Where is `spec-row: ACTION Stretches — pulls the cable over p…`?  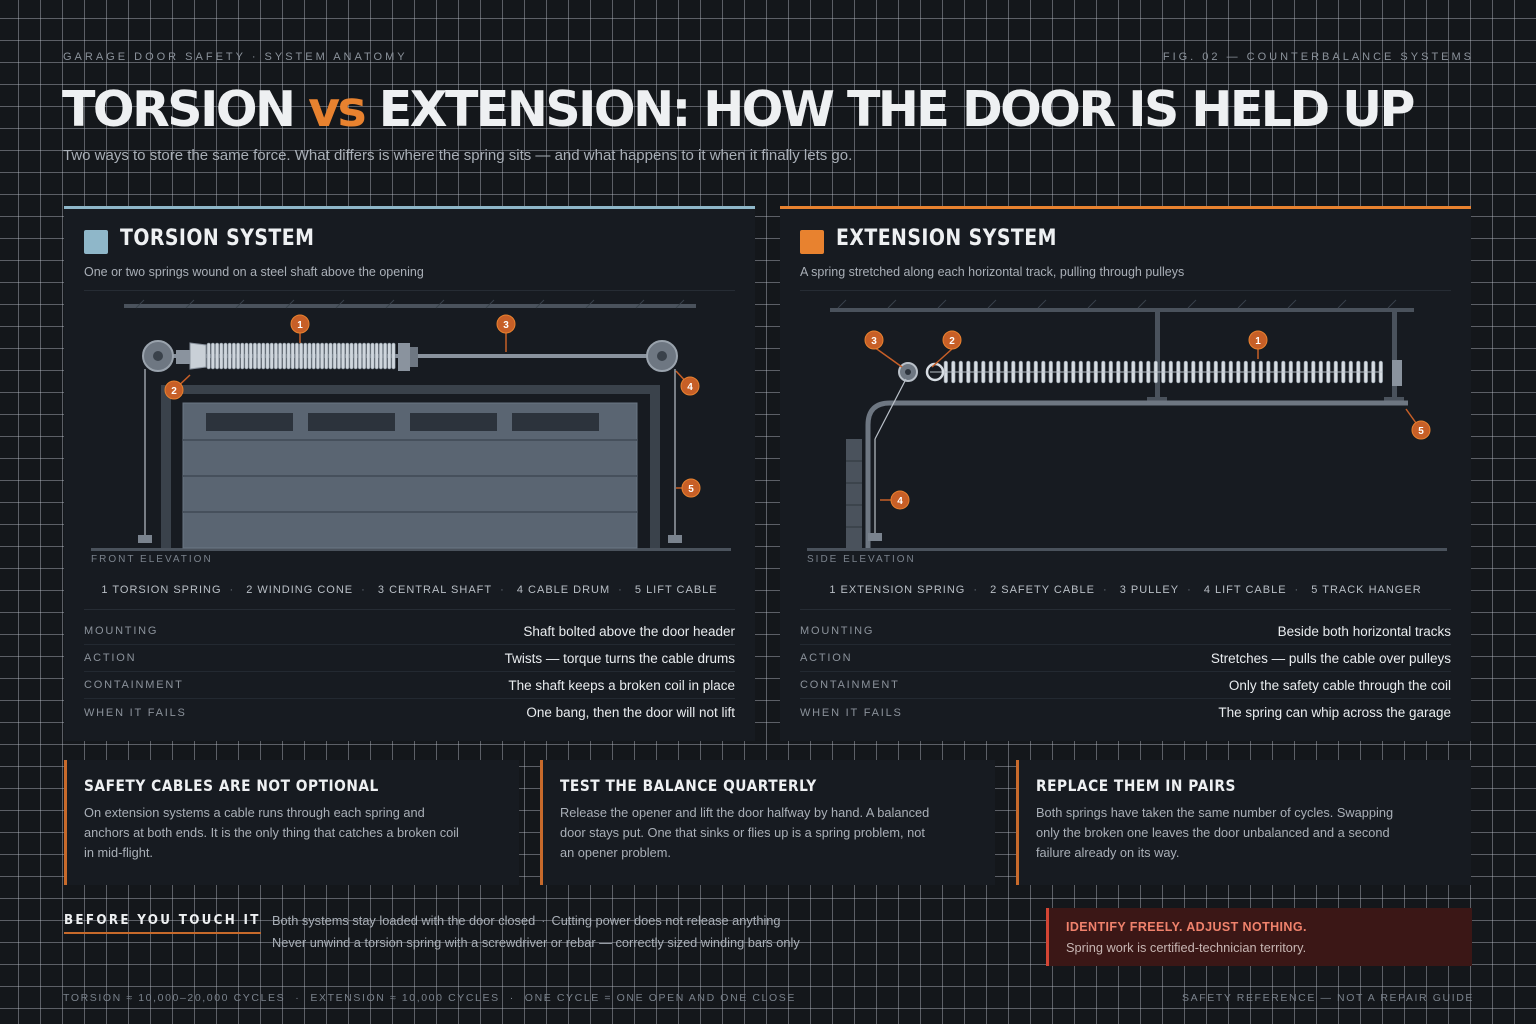 spec-row: ACTION Stretches — pulls the cable over p… is located at coordinates (1125, 658).